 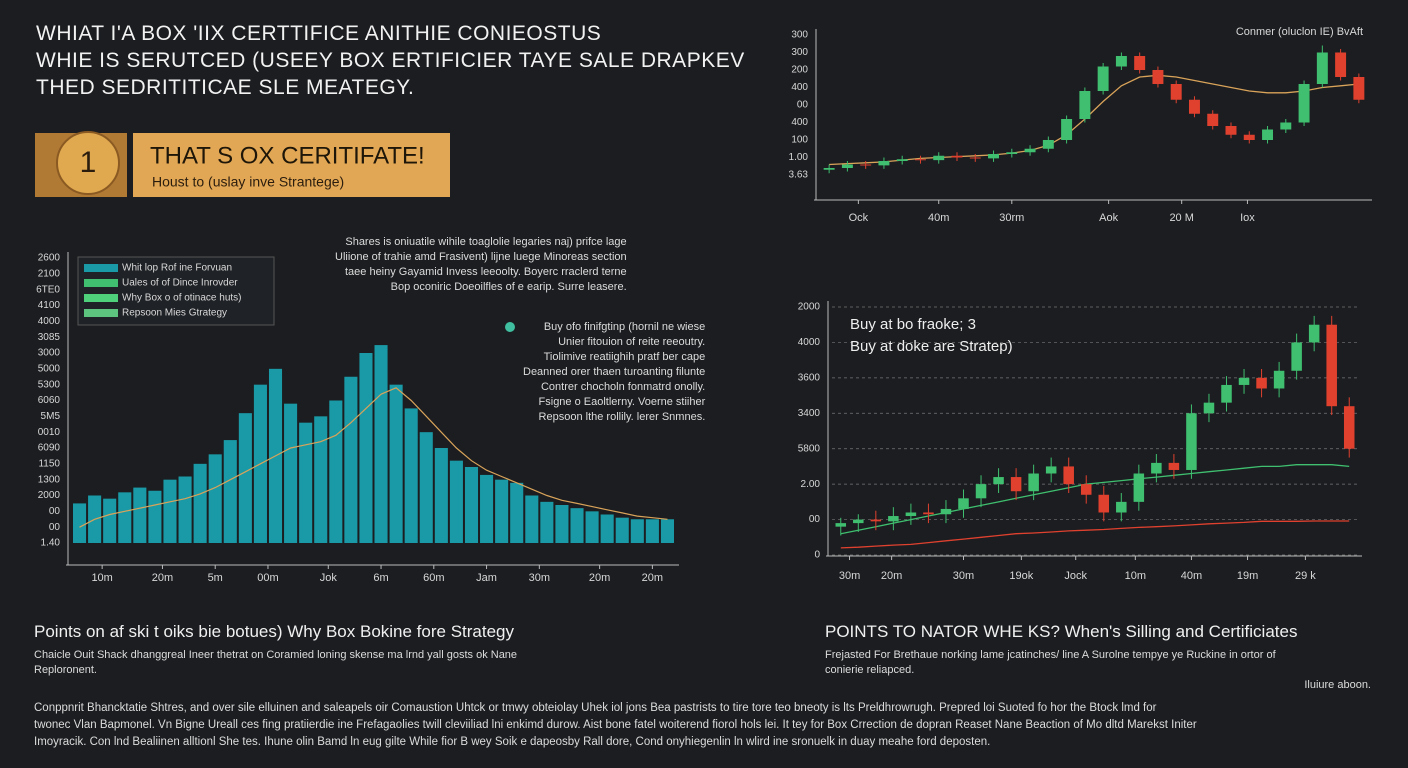 What do you see at coordinates (811, 484) in the screenshot?
I see `y-tick-label: 2.00` at bounding box center [811, 484].